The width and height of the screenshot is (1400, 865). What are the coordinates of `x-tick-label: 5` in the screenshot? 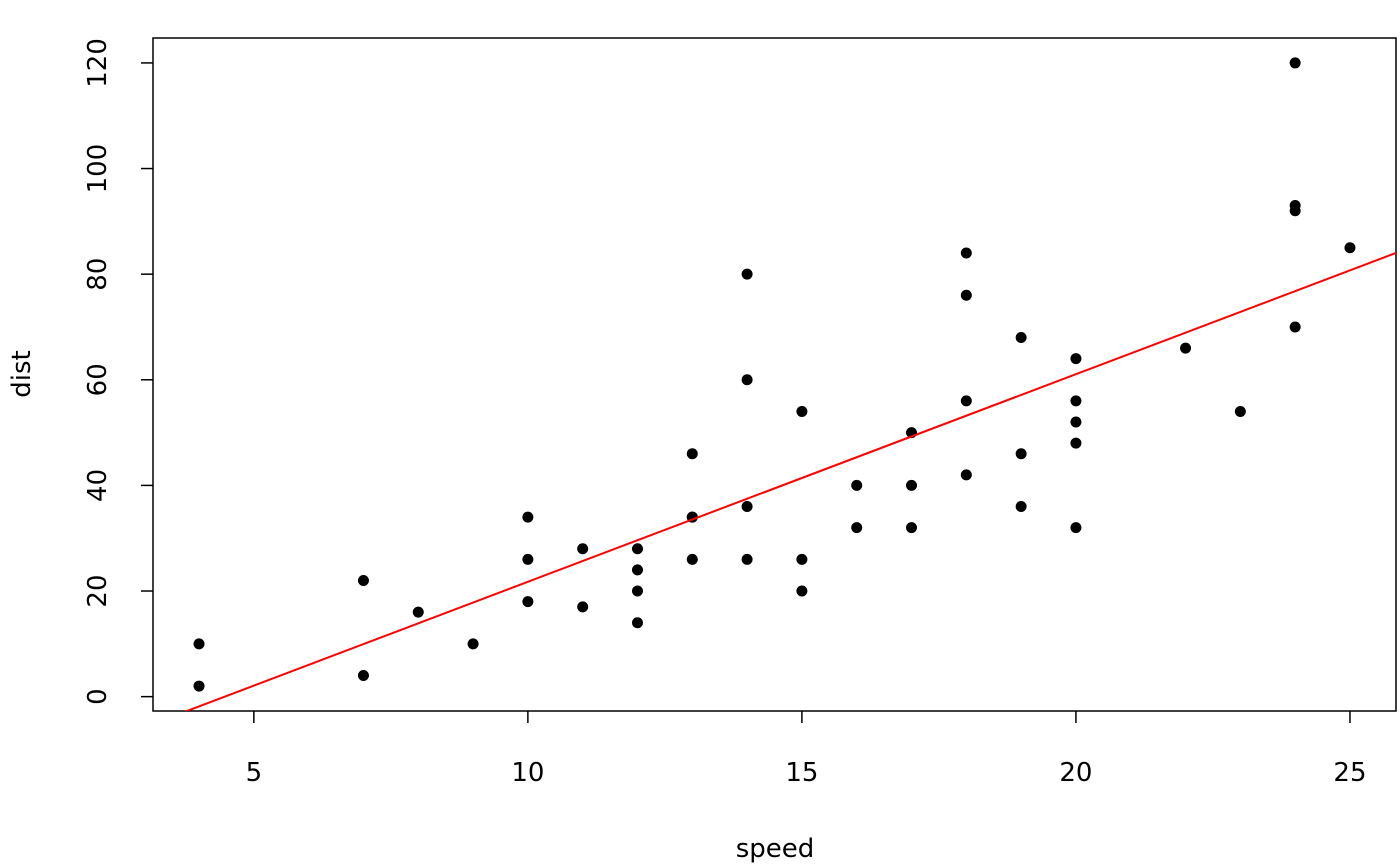 It's located at (254, 773).